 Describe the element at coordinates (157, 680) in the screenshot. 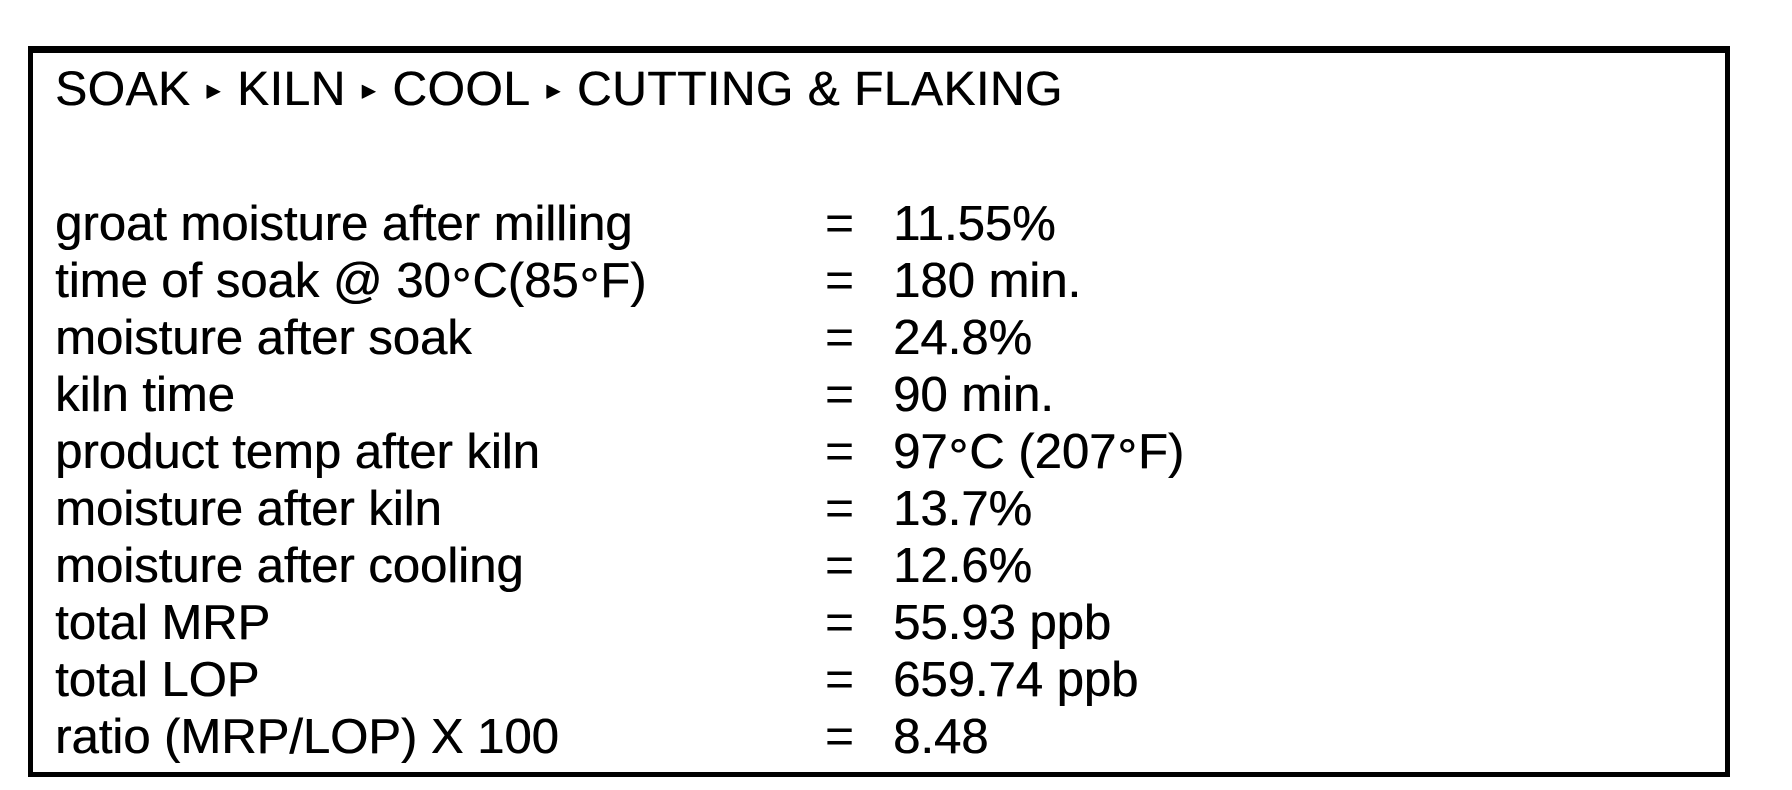

I see `measurement-label: total LOP` at that location.